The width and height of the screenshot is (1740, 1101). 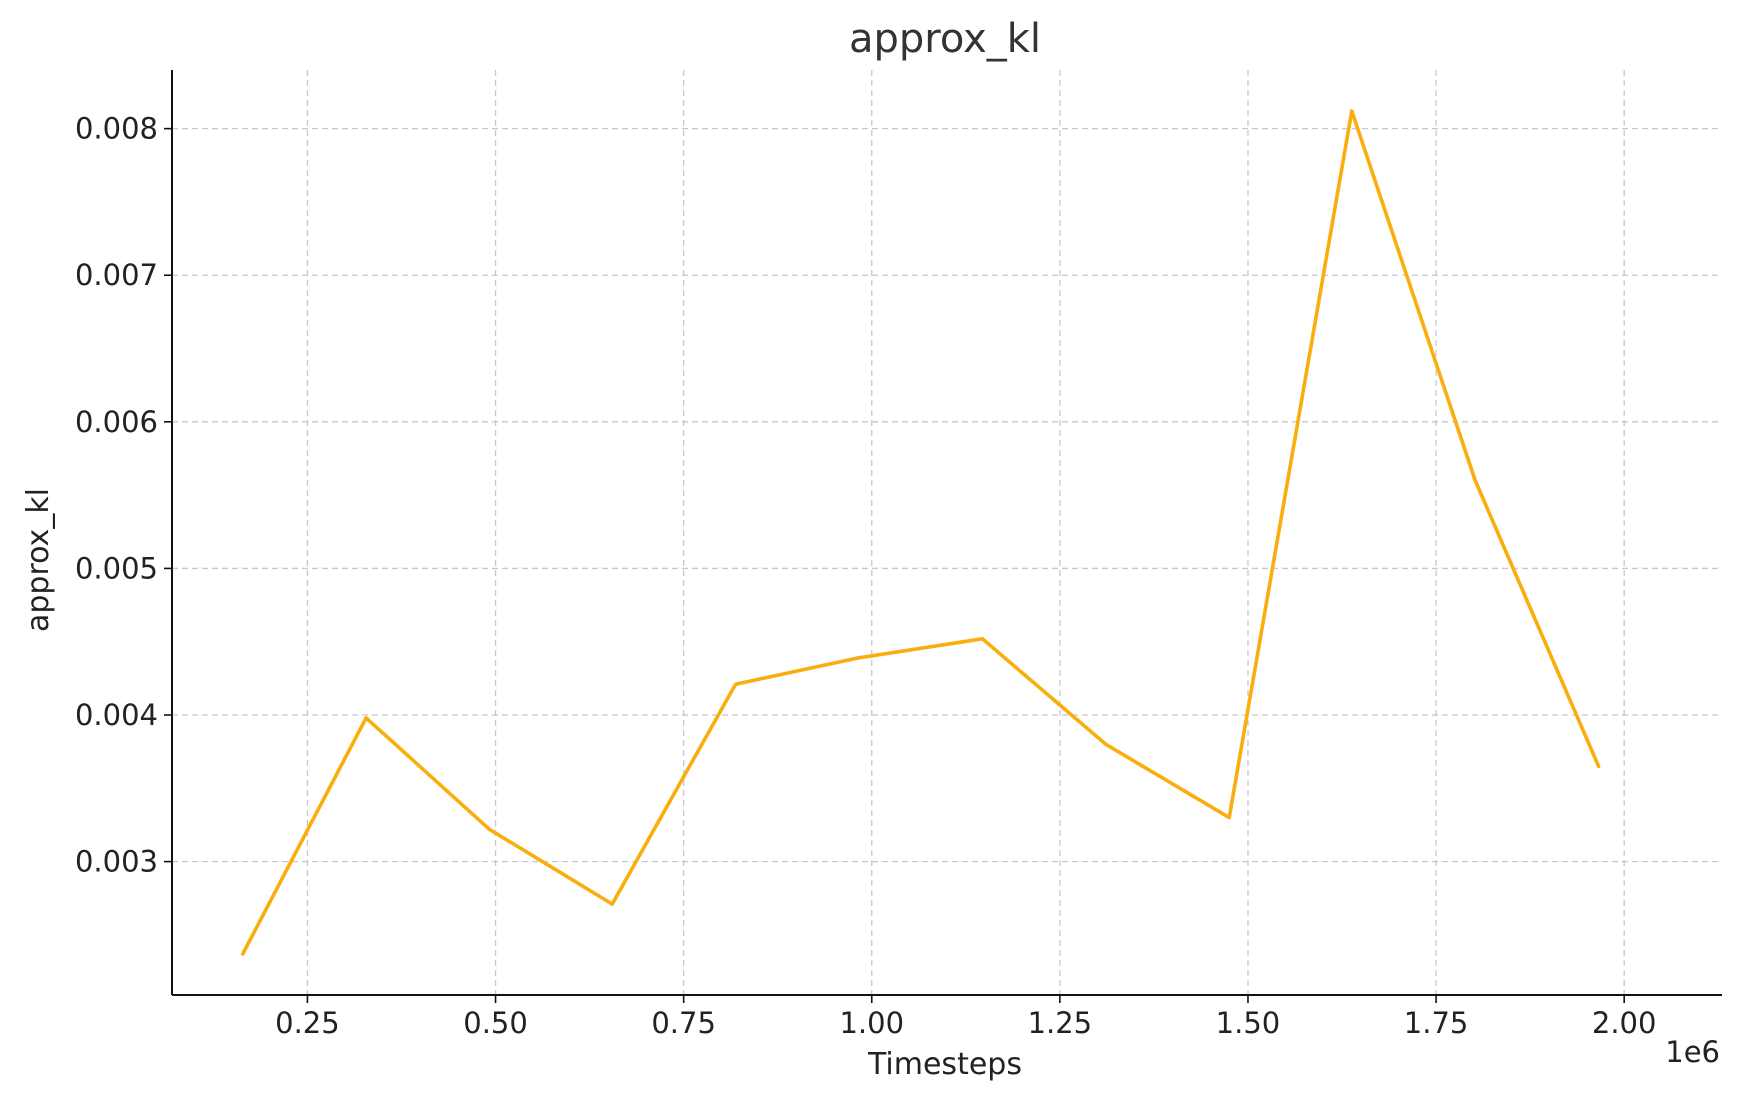 I want to click on x-tick-label: 1.25, so click(x=1060, y=1023).